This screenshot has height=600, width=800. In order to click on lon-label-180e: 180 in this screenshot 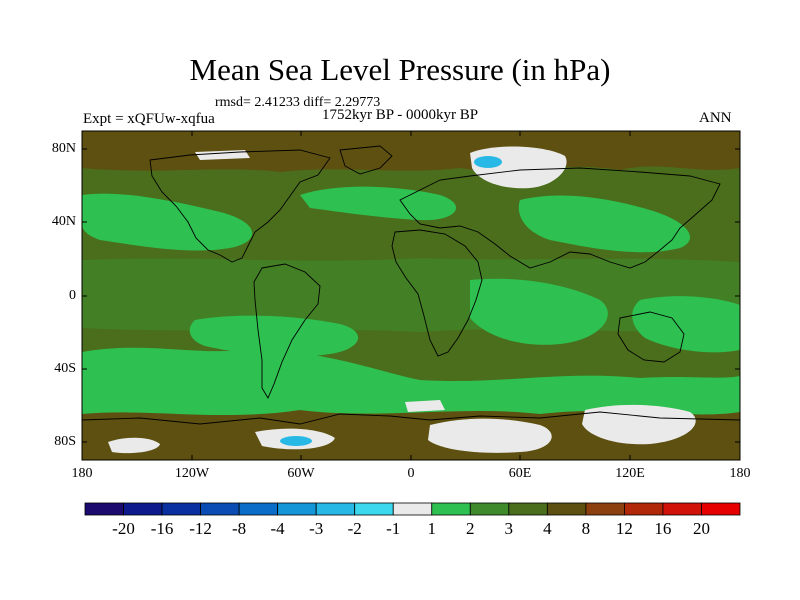, I will do `click(740, 473)`.